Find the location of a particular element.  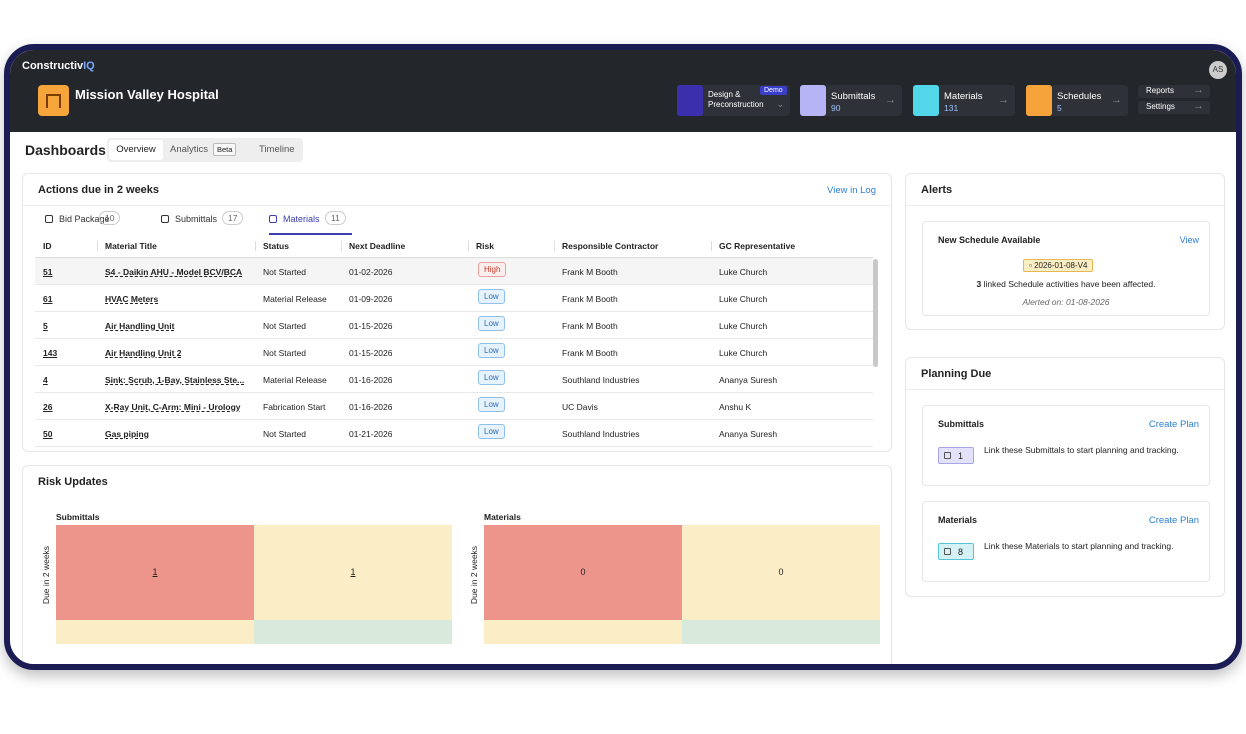

column-header: Material Title is located at coordinates (131, 246).